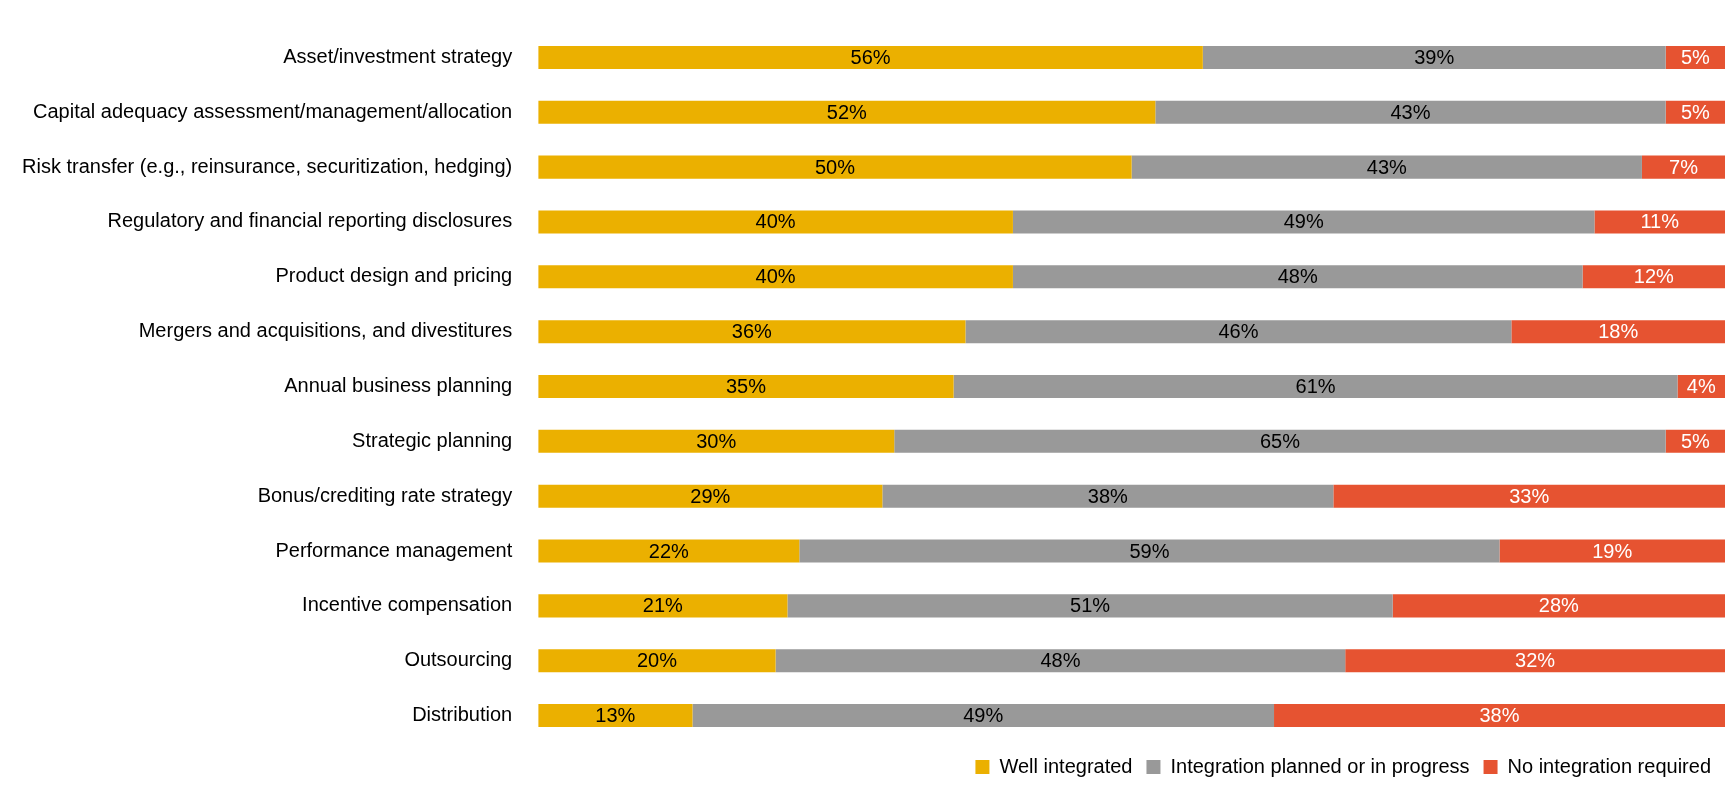 The image size is (1733, 787). I want to click on y-tick-label: Product design and pricing, so click(394, 275).